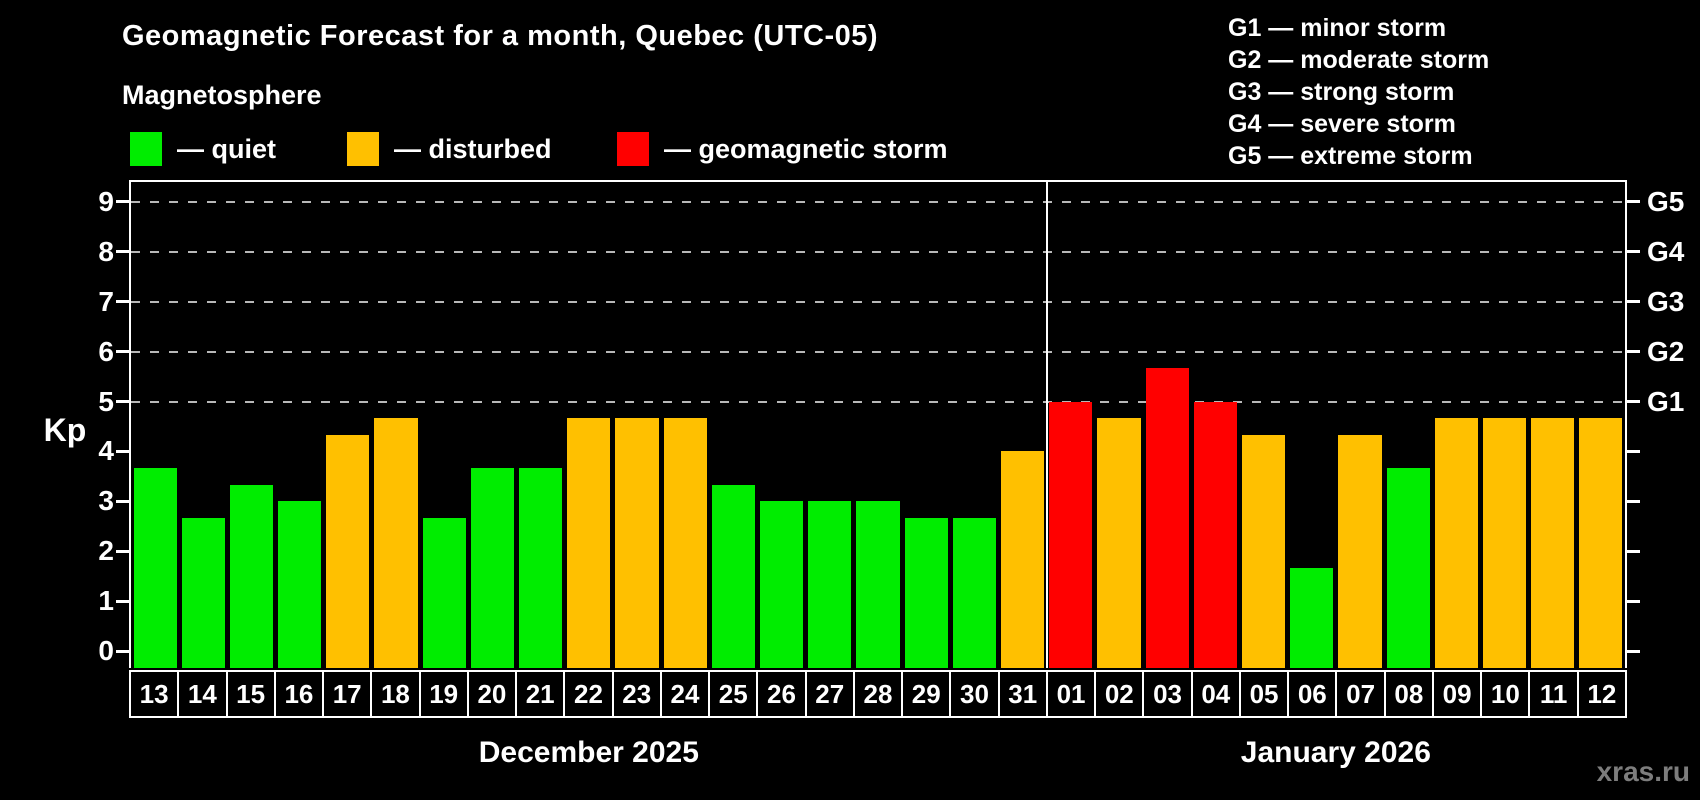  I want to click on kp-tick-label-0: 0, so click(106, 650).